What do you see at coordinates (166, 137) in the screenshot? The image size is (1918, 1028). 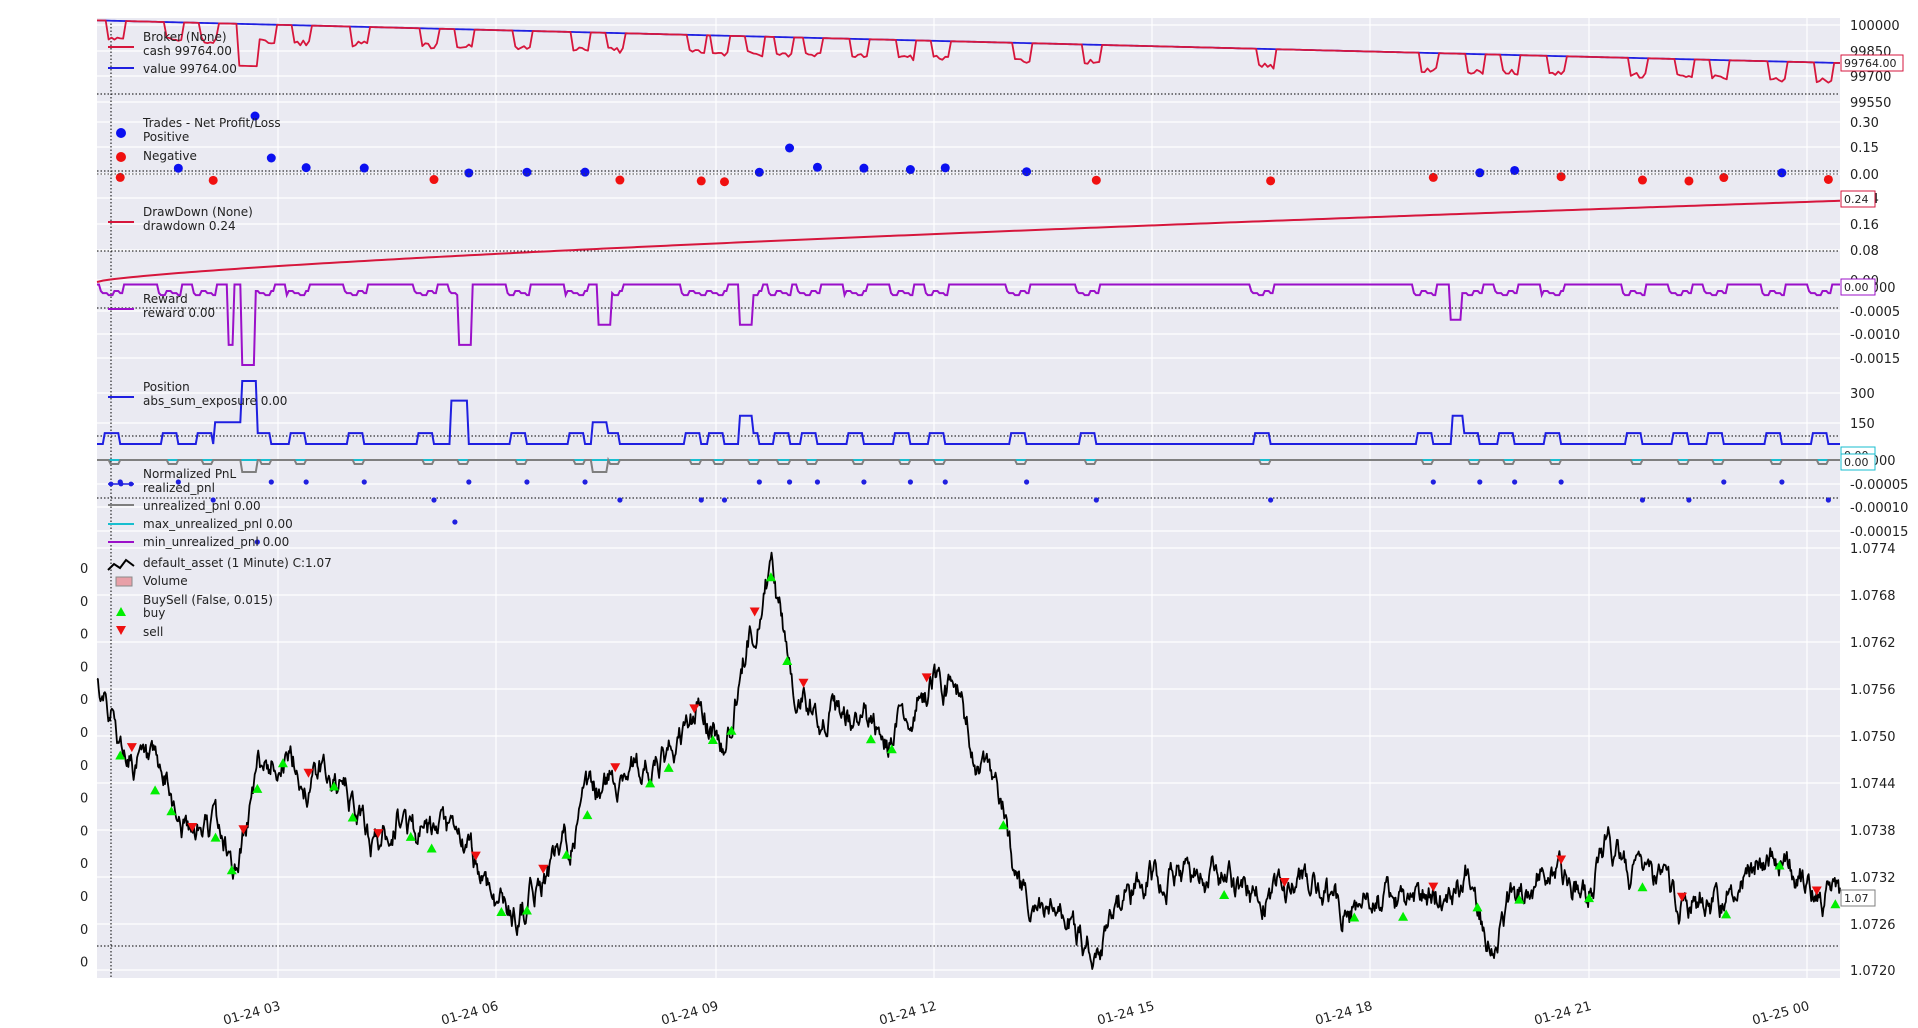 I see `trades-positive-legend-label: Positive` at bounding box center [166, 137].